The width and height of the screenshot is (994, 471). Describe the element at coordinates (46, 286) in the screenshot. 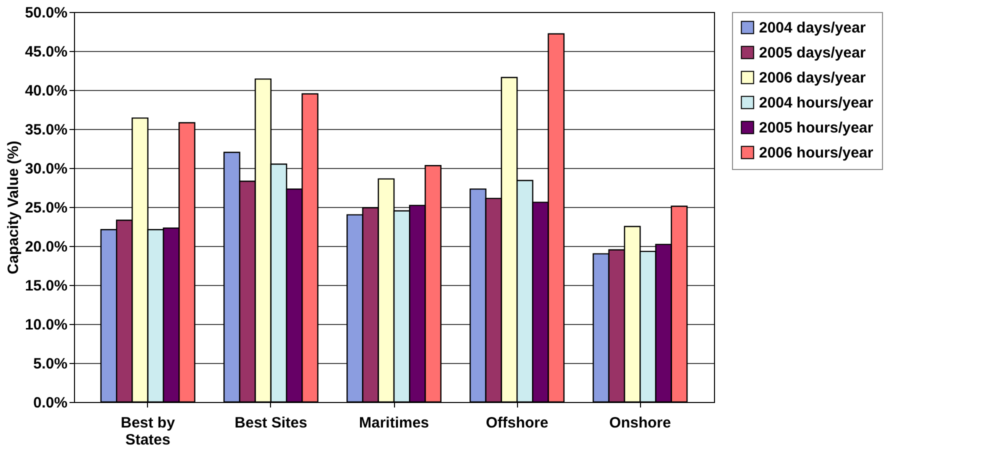

I see `y-tick-label: 15.0%` at that location.